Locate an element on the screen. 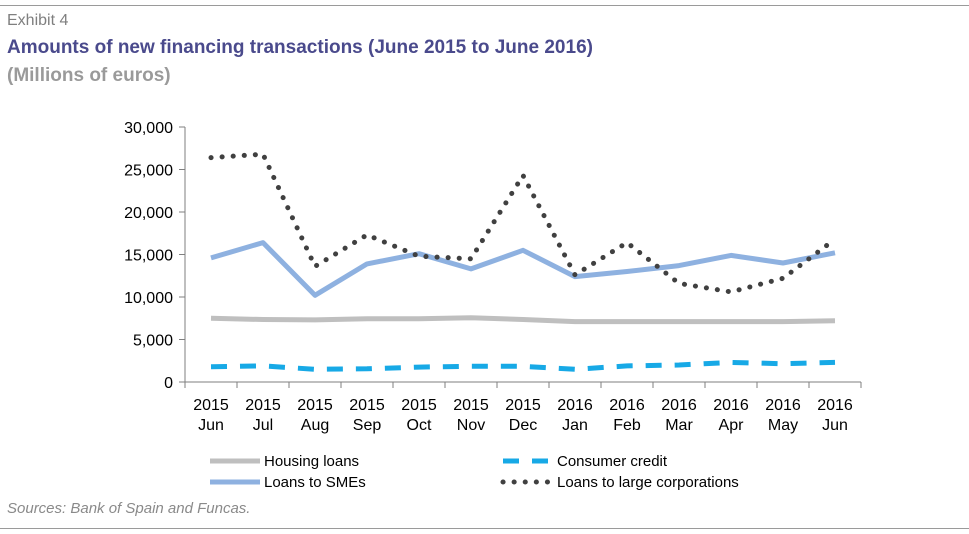 This screenshot has height=534, width=969. series-line-loans-to-smes is located at coordinates (523, 269).